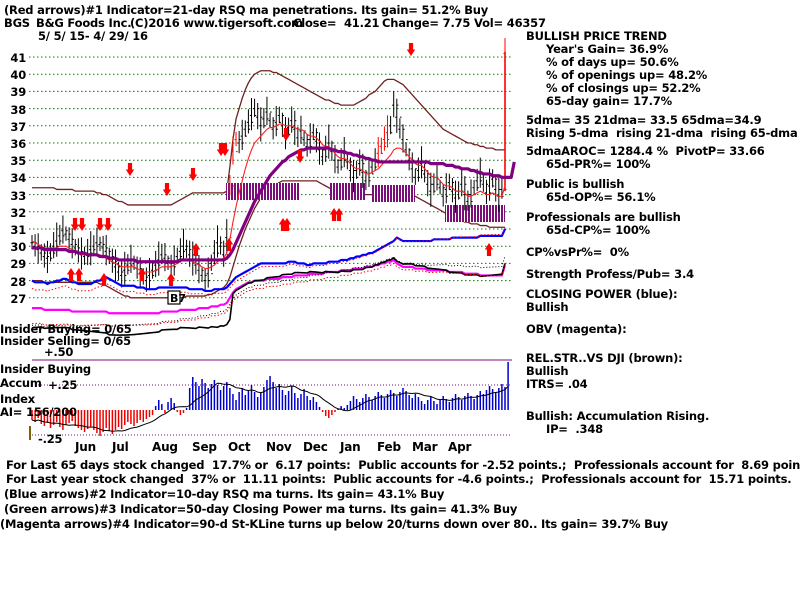 This screenshot has width=800, height=600. What do you see at coordinates (623, 88) in the screenshot?
I see `closings-up: % of closings up= 52.2%` at bounding box center [623, 88].